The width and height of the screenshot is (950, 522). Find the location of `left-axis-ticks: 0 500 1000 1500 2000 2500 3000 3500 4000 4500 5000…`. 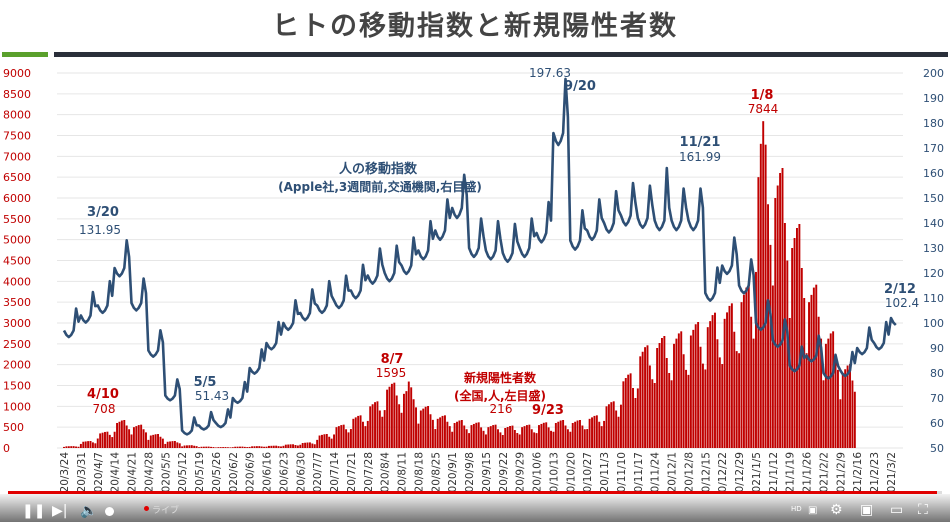

left-axis-ticks: 0 500 1000 1500 2000 2500 3000 3500 4000 4500 5000… is located at coordinates (17, 261).